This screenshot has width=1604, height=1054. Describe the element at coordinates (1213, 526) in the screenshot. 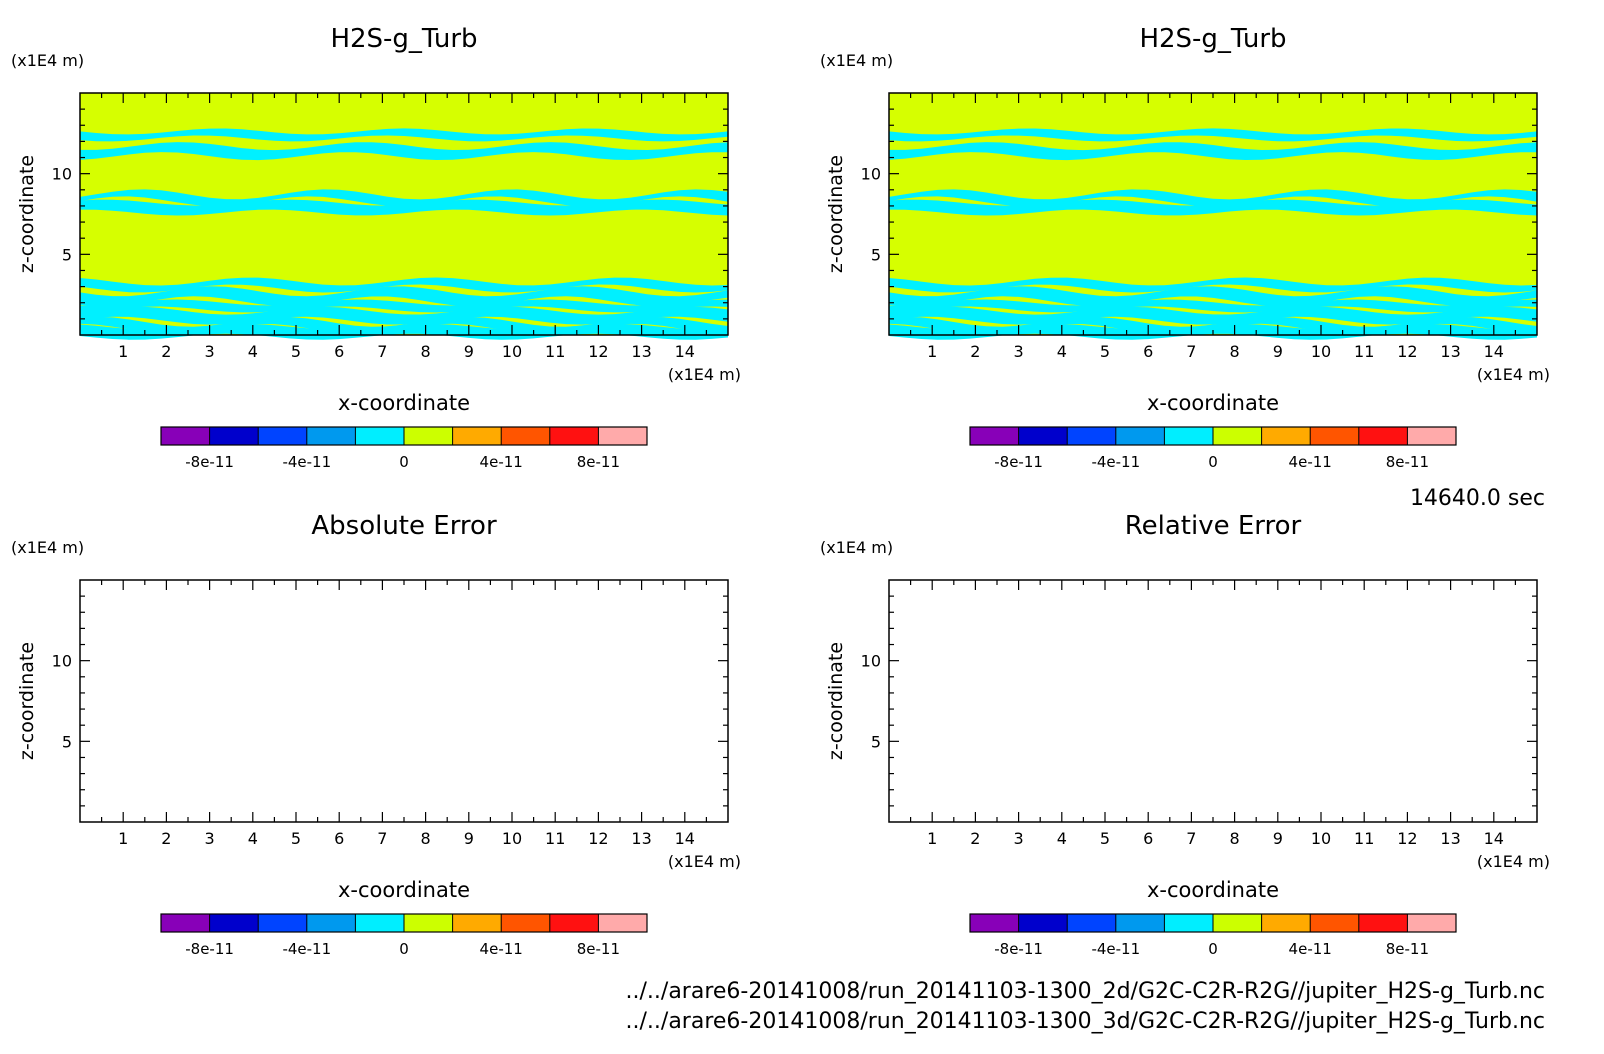

I see `panel-title: Relative Error` at that location.